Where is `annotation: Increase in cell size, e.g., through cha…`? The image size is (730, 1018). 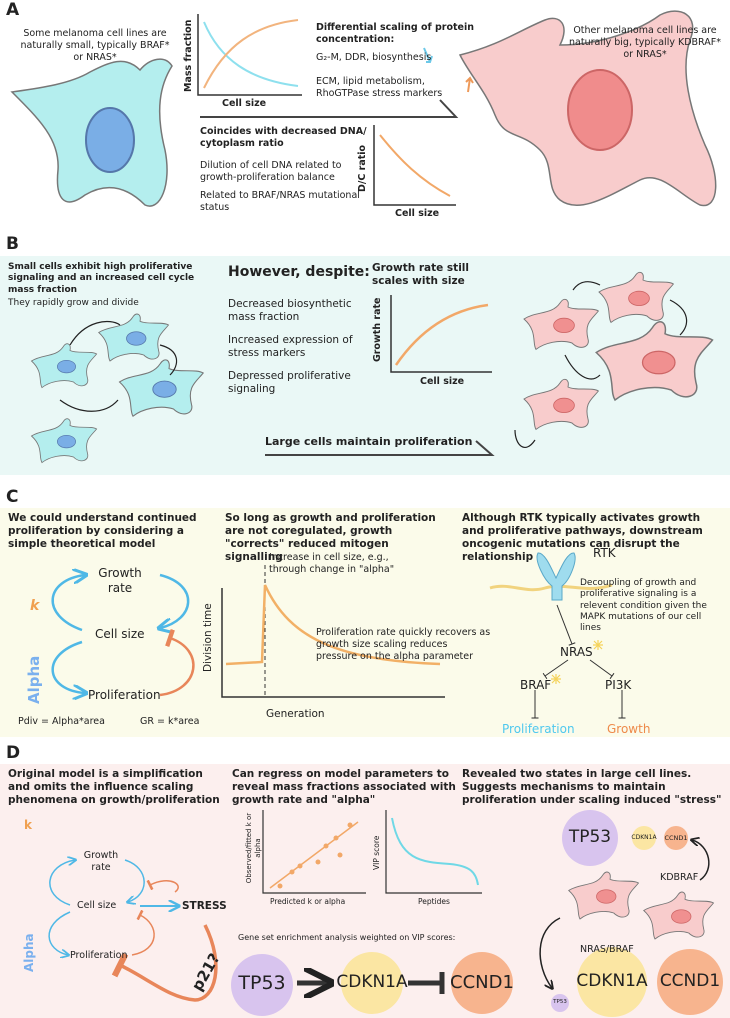
annotation: Increase in cell size, e.g., through cha… is located at coordinates (332, 563).